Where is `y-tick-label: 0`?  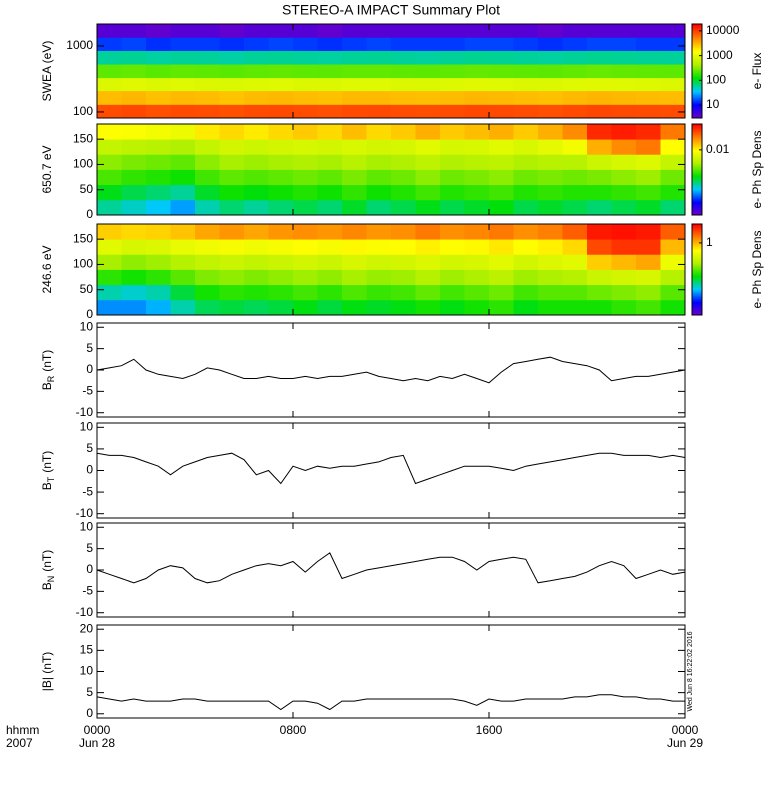
y-tick-label: 0 is located at coordinates (89, 713).